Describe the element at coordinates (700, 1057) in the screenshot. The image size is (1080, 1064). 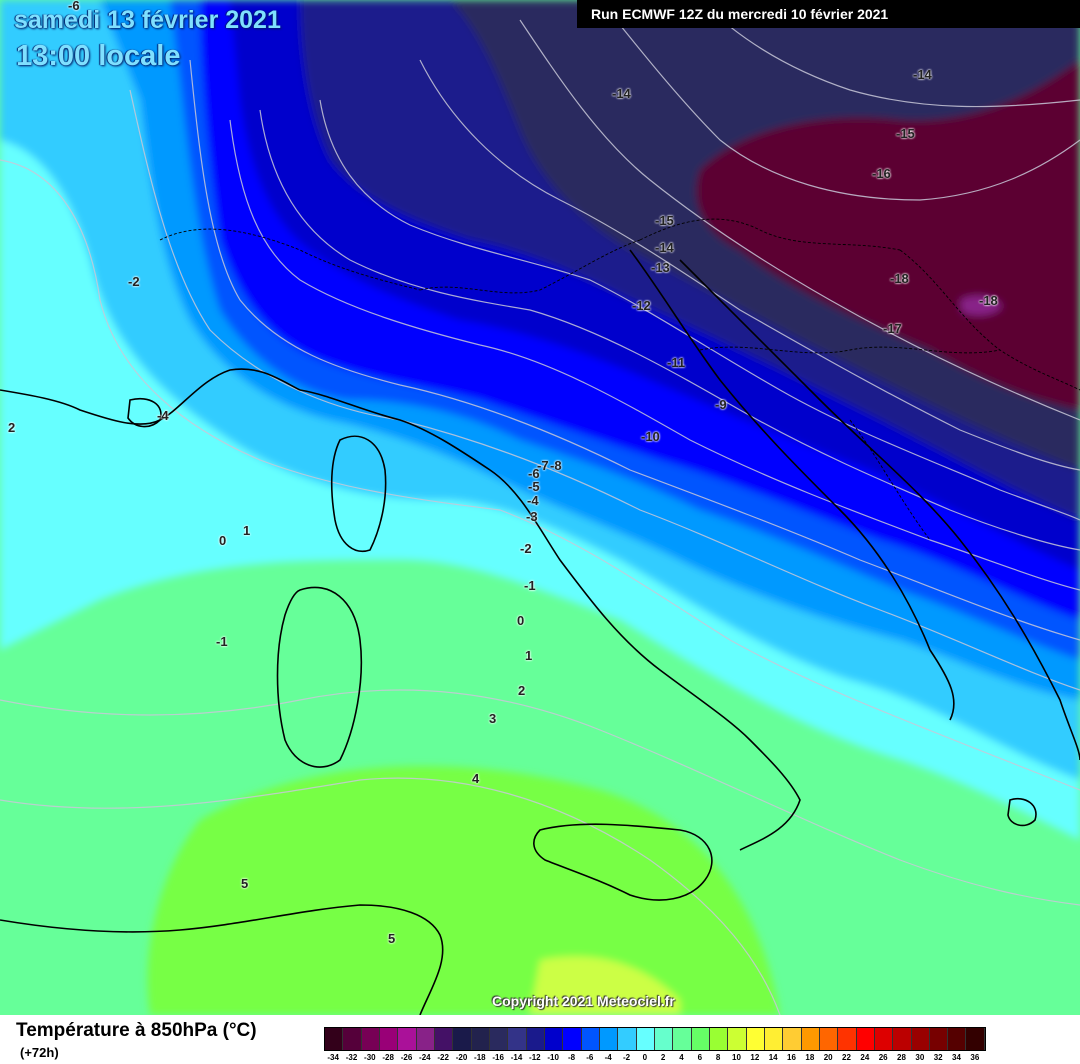
I see `scale-tick-label: 6` at that location.